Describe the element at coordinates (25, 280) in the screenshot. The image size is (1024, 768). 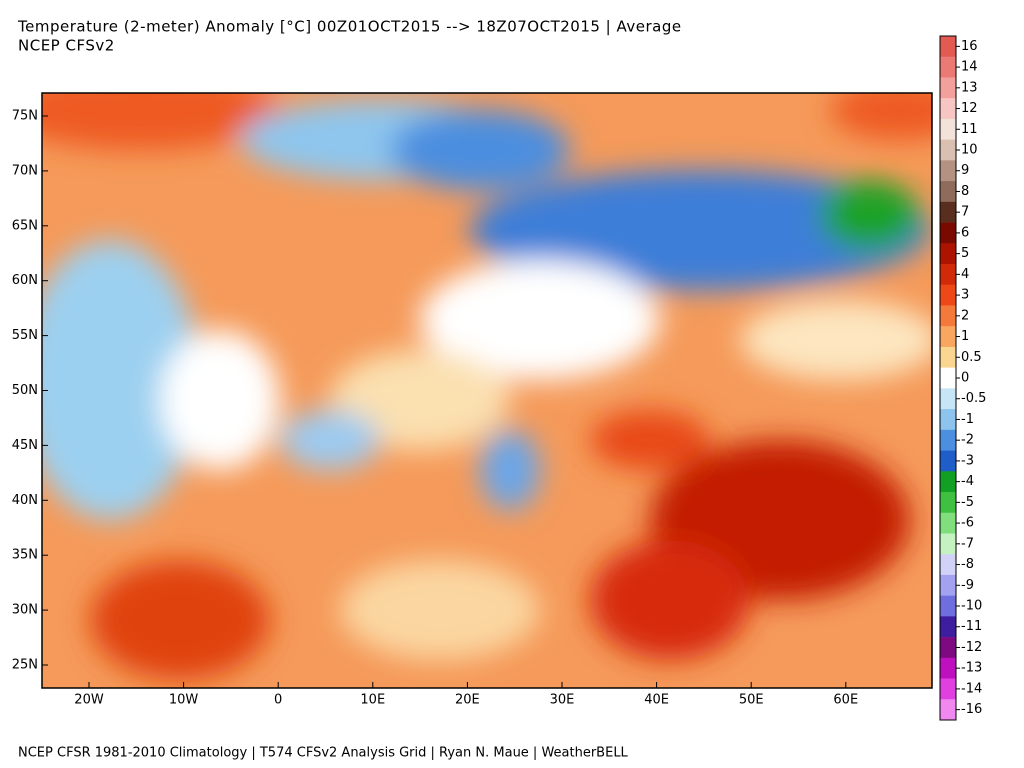
I see `lat-label: 60N` at that location.